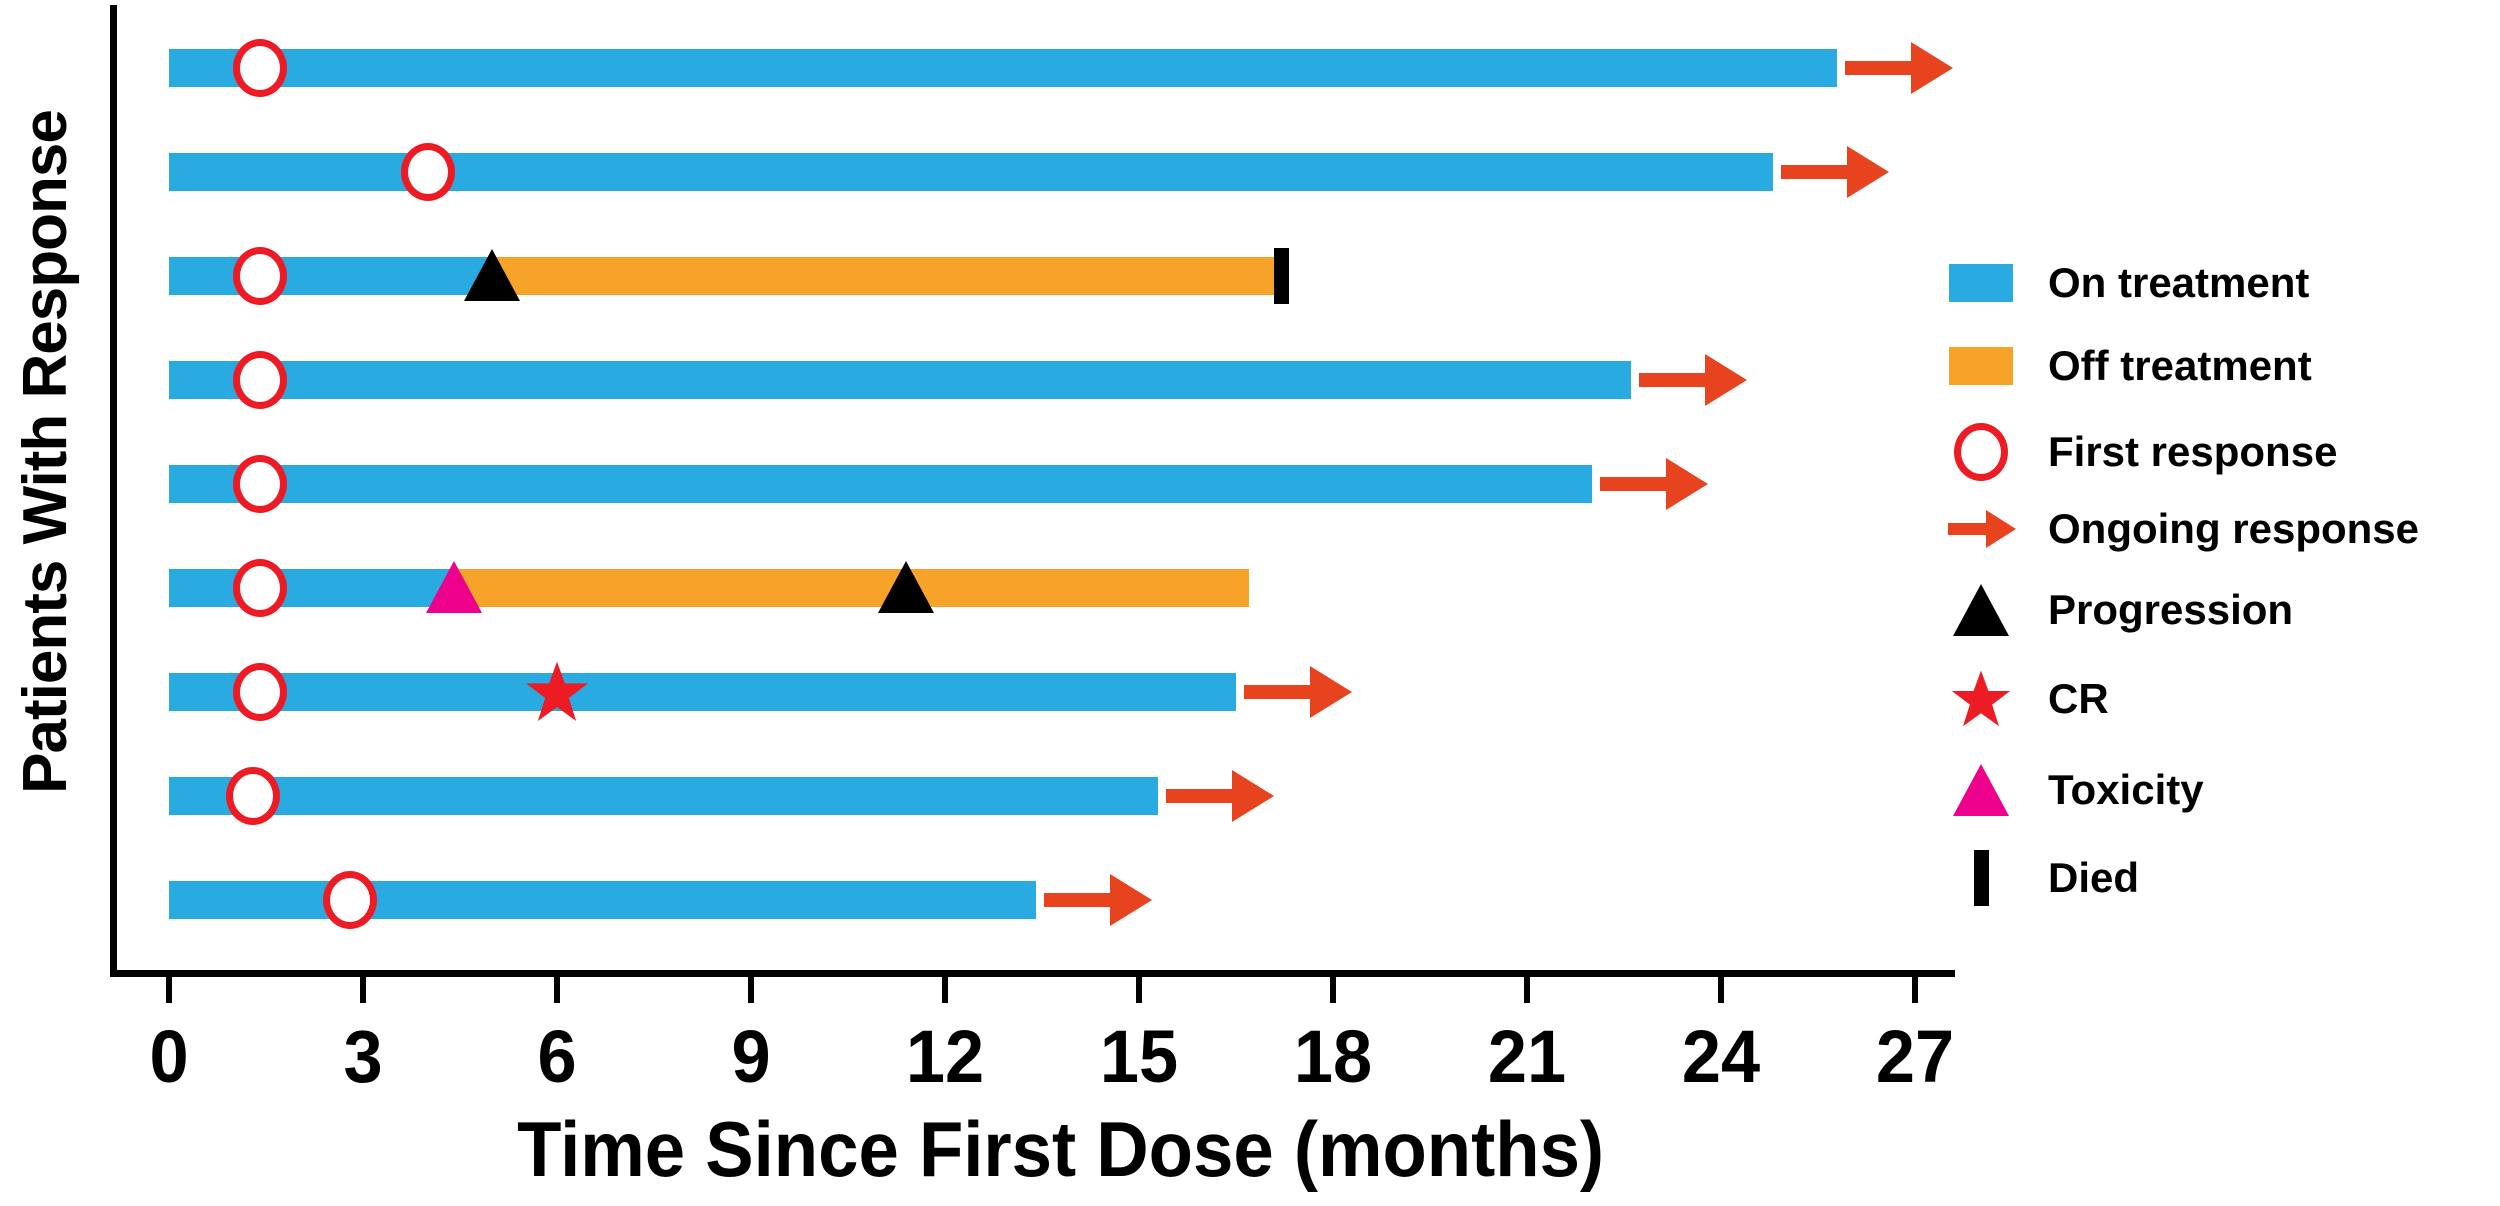 This screenshot has width=2500, height=1206. I want to click on legend-label-toxicity: Toxicity, so click(2126, 789).